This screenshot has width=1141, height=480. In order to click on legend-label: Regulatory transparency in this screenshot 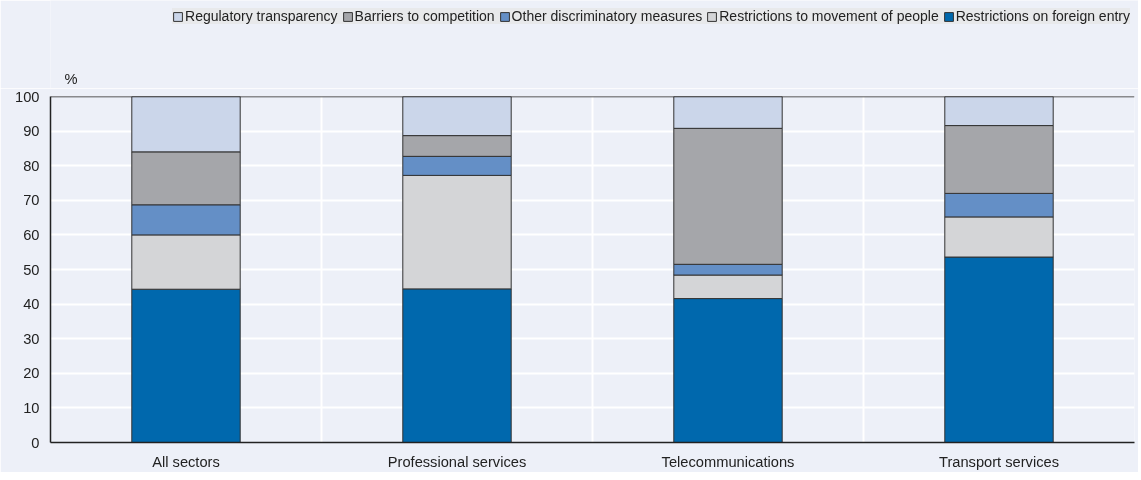, I will do `click(261, 16)`.